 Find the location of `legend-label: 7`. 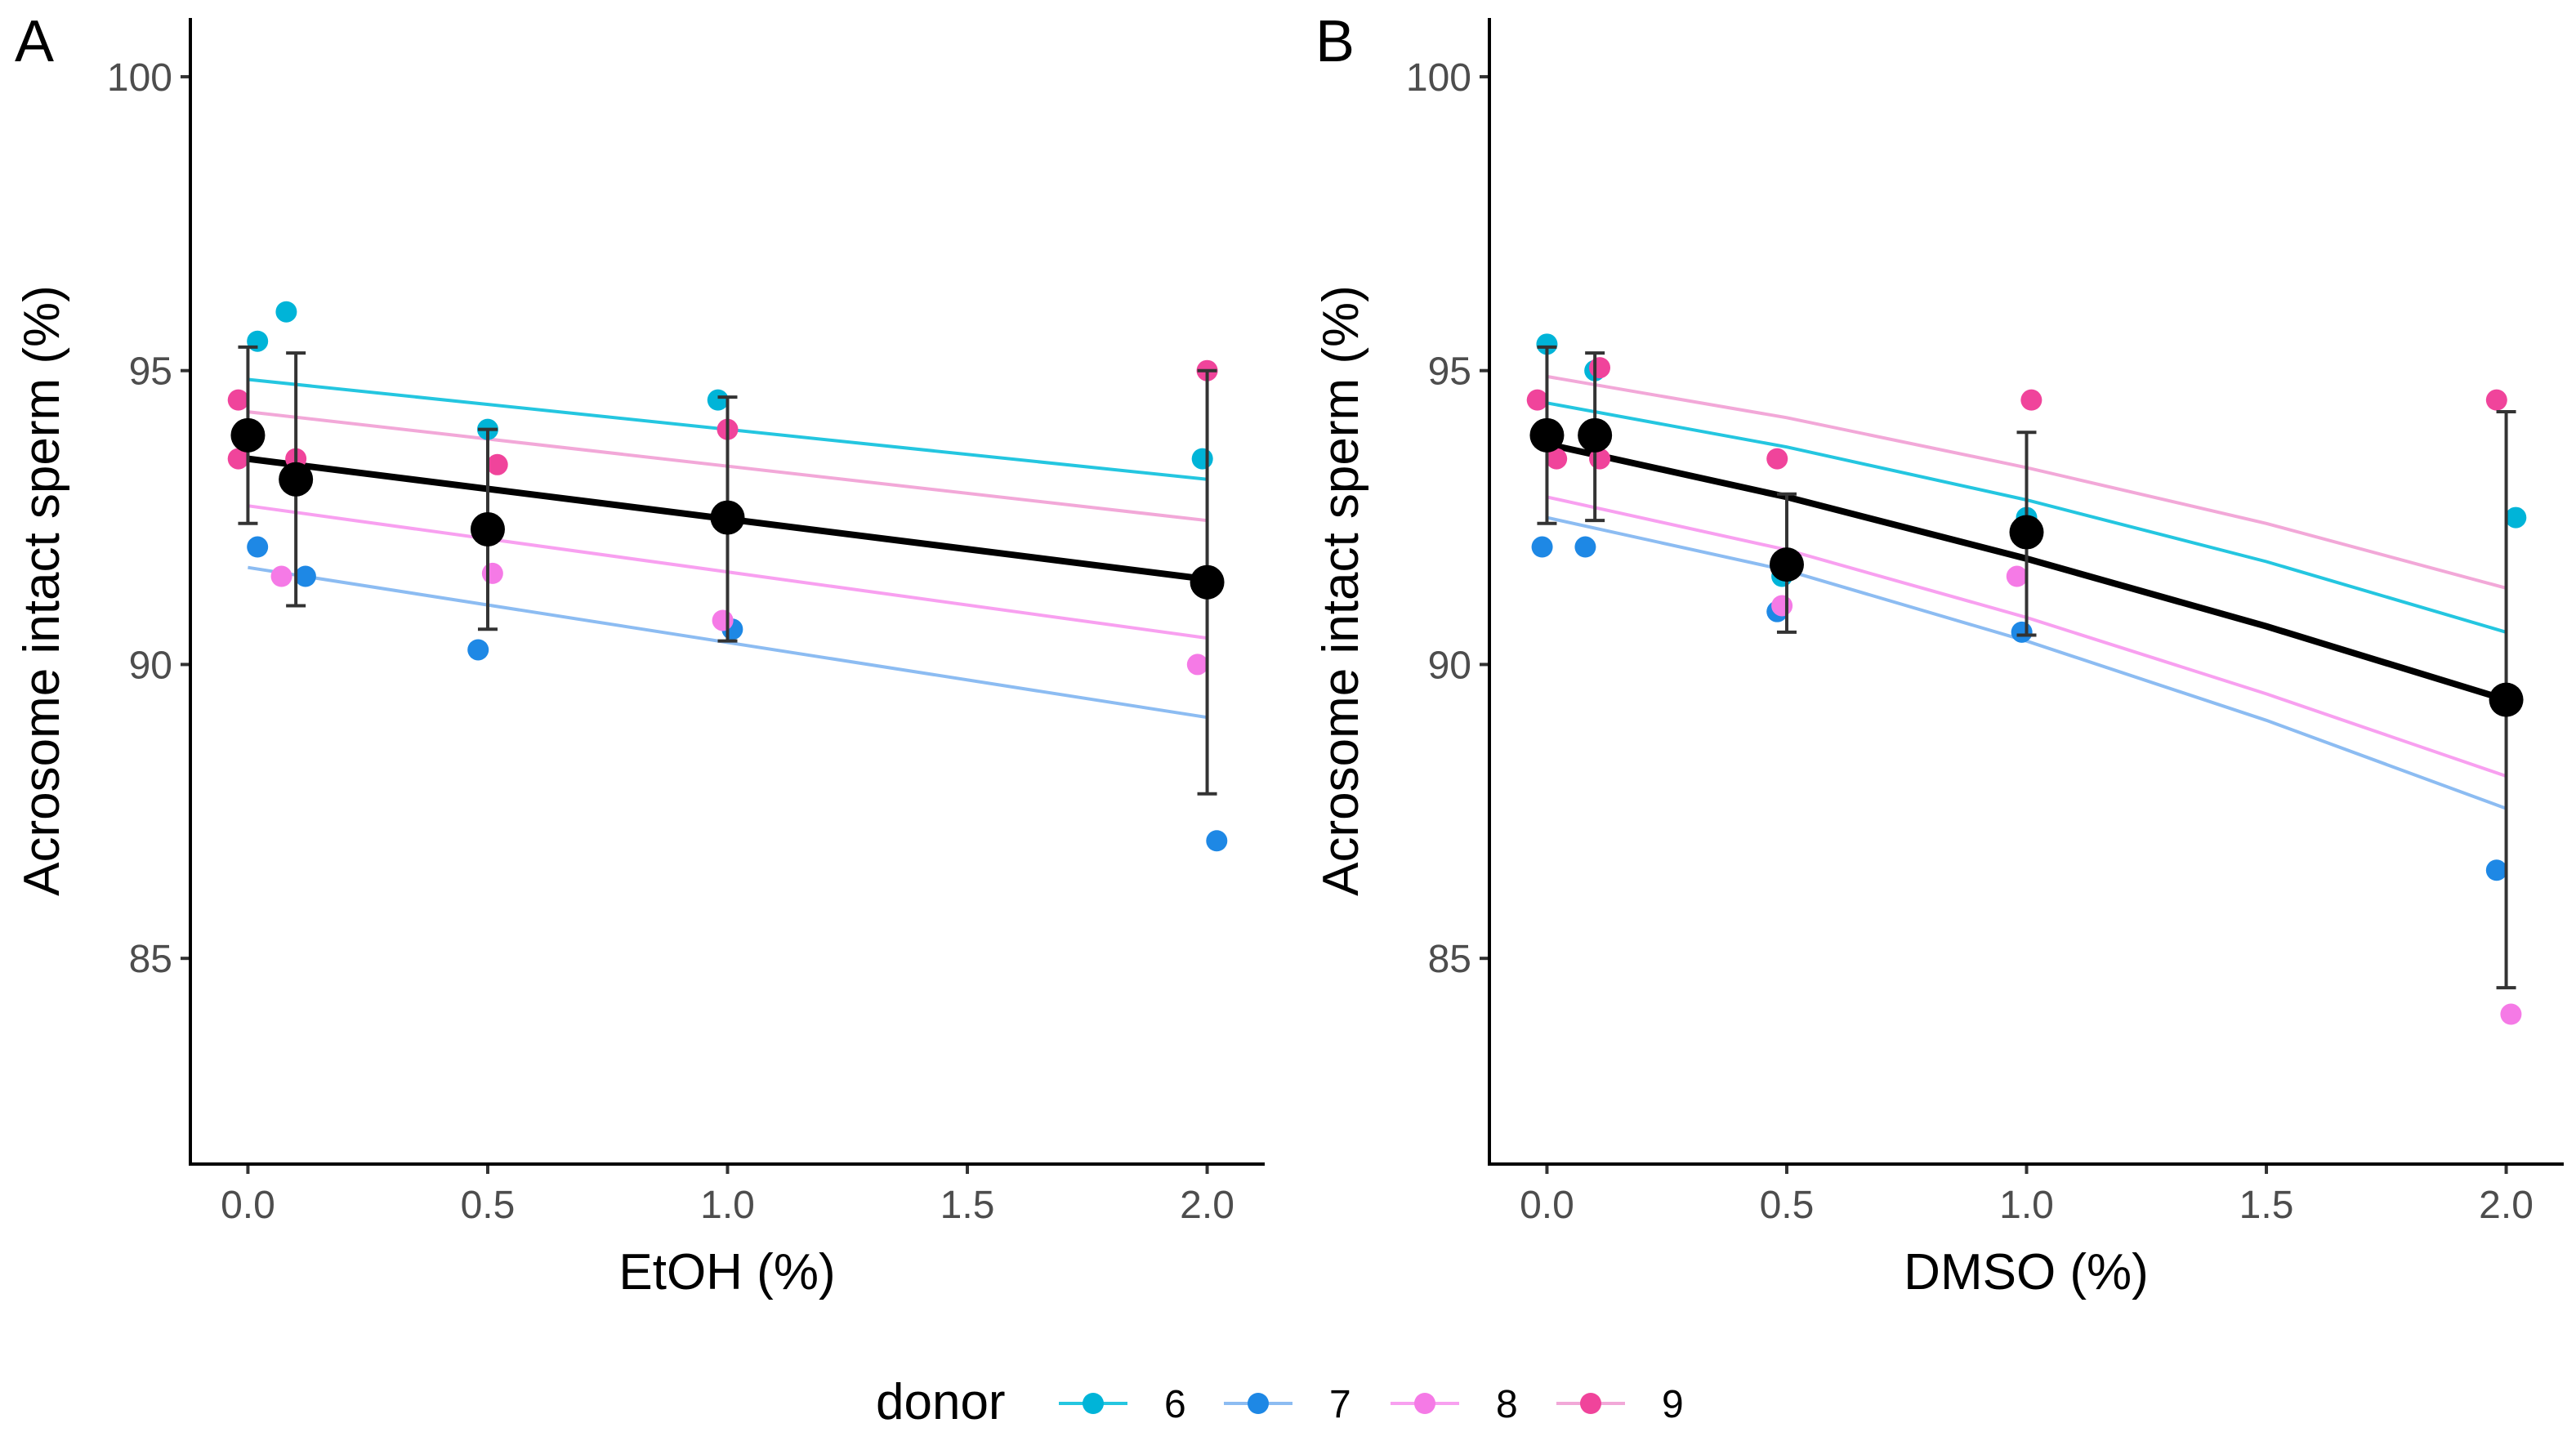

legend-label: 7 is located at coordinates (1340, 1404).